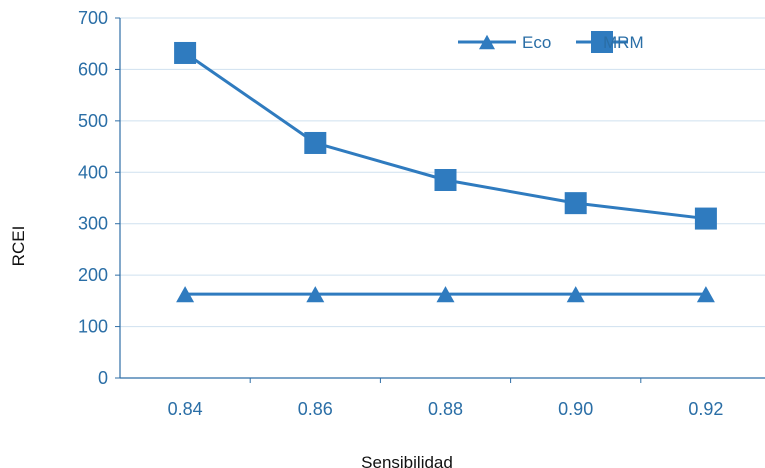 The width and height of the screenshot is (765, 468). I want to click on y-axis-title: RCEI, so click(18, 246).